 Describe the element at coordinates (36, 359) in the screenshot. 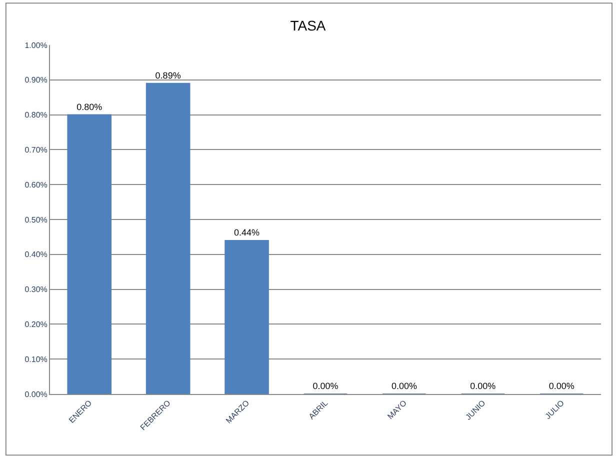

I see `y-tick-label: 0.10%` at that location.